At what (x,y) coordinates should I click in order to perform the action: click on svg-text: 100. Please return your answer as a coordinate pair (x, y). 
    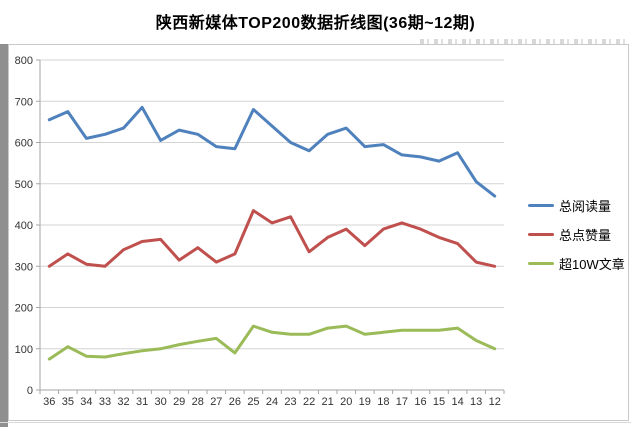
    Looking at the image, I should click on (24, 350).